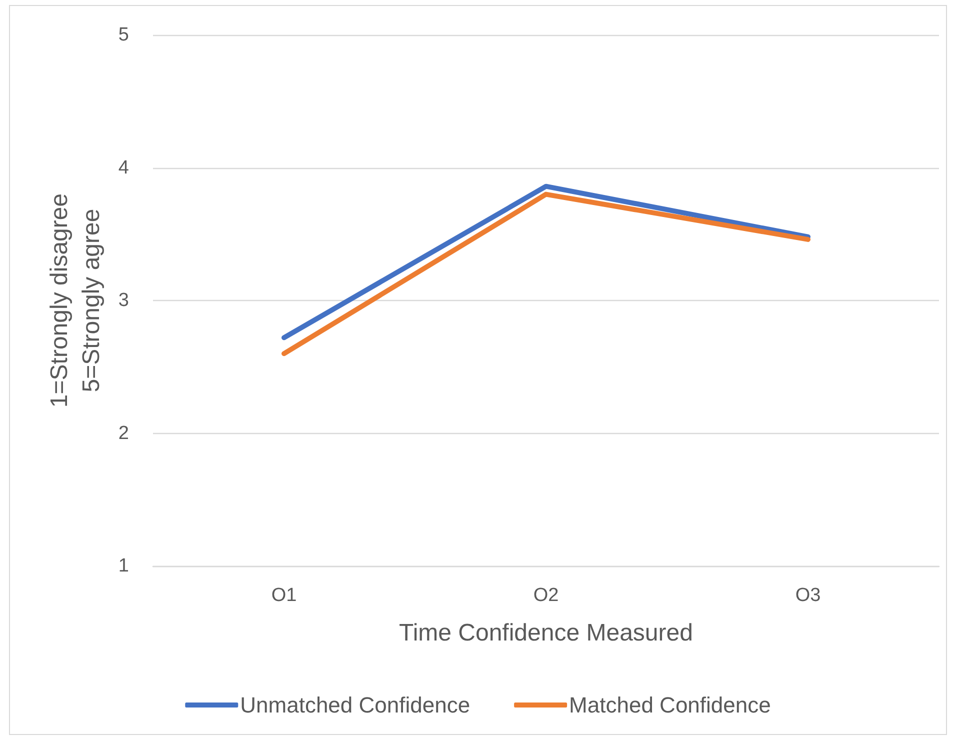 This screenshot has height=738, width=956. What do you see at coordinates (124, 167) in the screenshot?
I see `y-tick-label: 4` at bounding box center [124, 167].